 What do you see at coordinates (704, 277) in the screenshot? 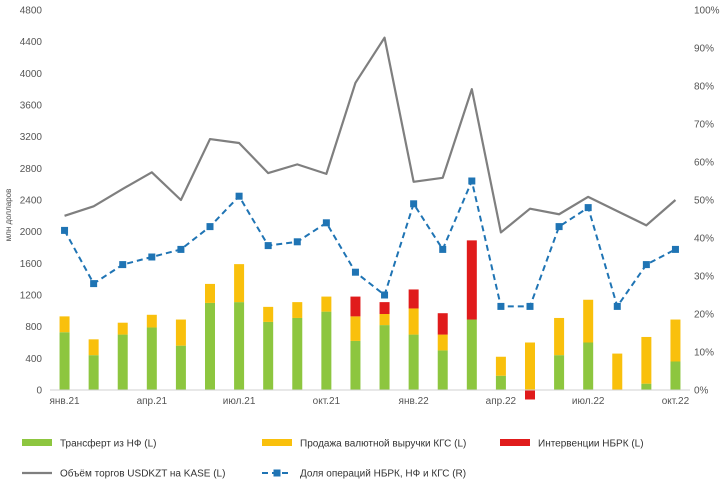
I see `right-tick-label: 30%` at bounding box center [704, 277].